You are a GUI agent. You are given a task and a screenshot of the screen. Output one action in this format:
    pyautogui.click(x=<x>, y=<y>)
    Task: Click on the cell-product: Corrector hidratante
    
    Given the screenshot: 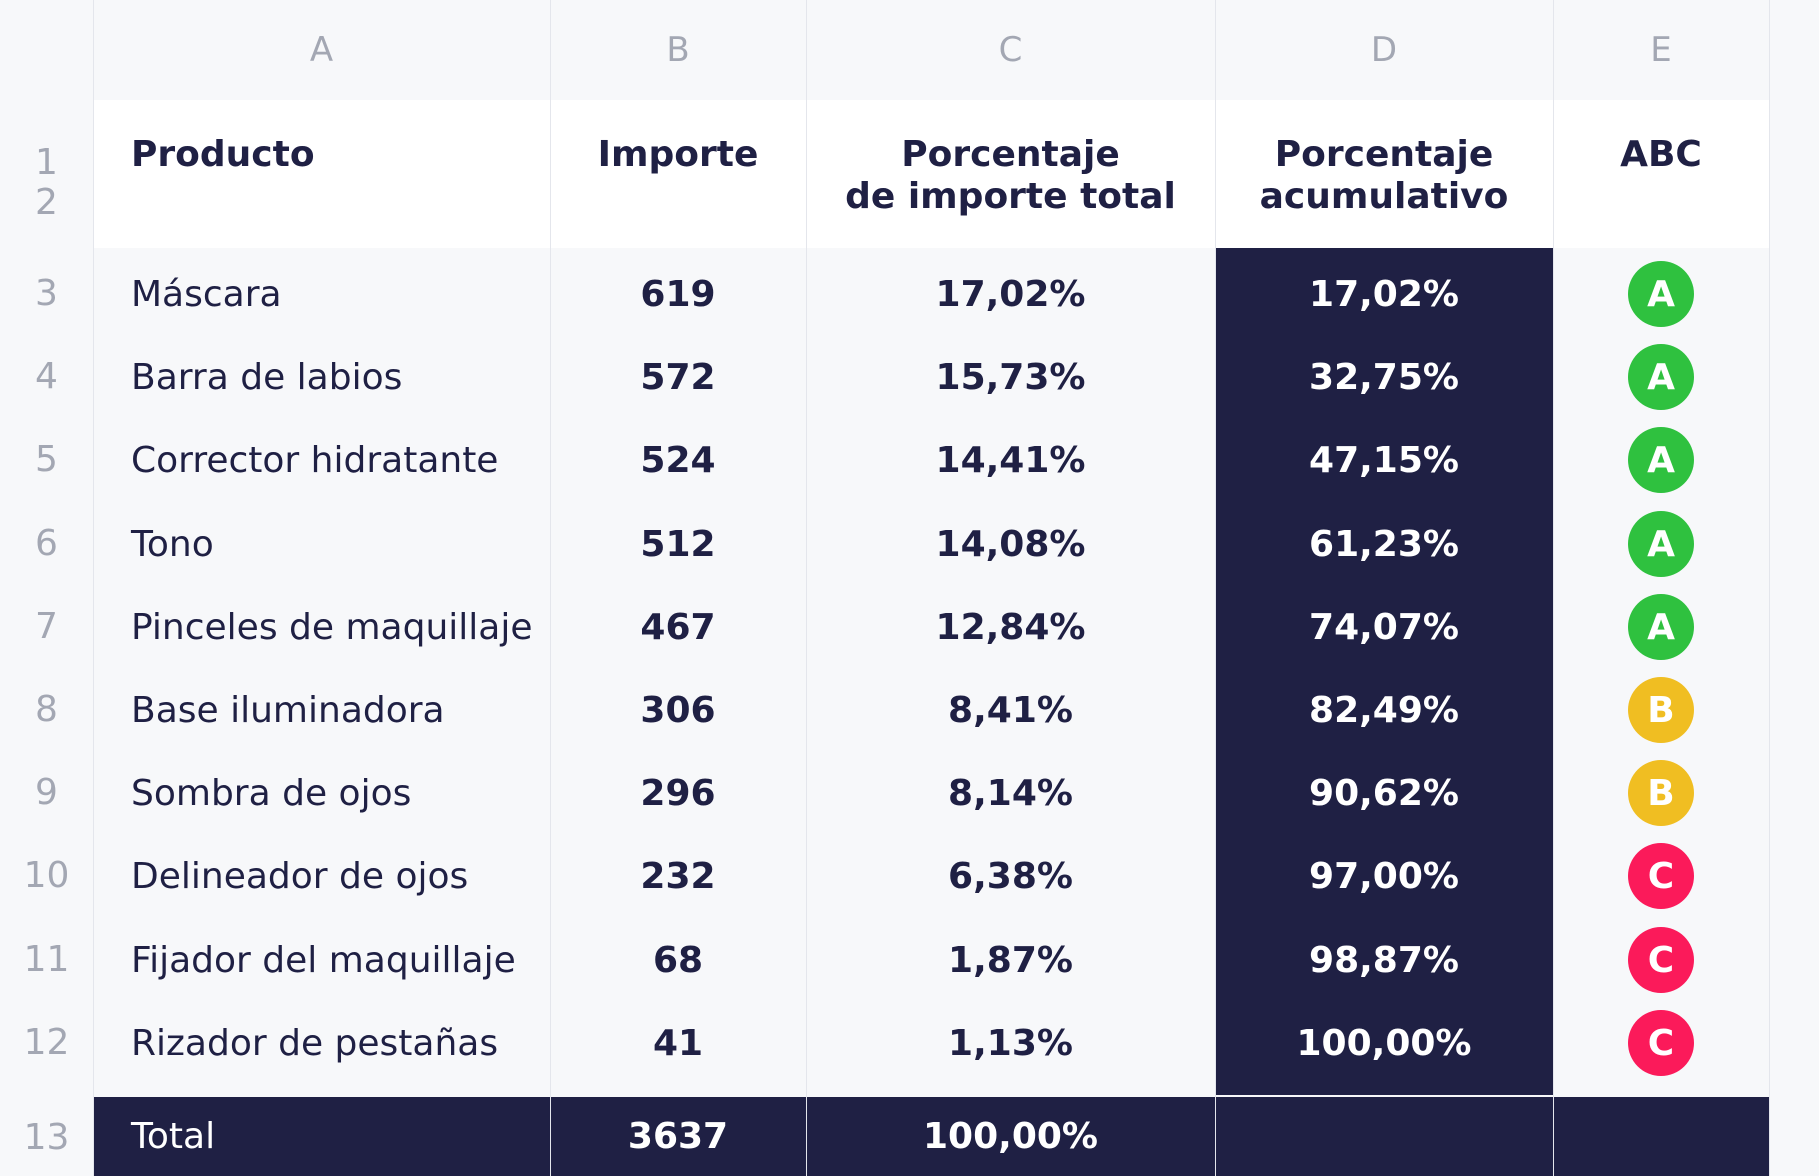 What is the action you would take?
    pyautogui.click(x=315, y=460)
    